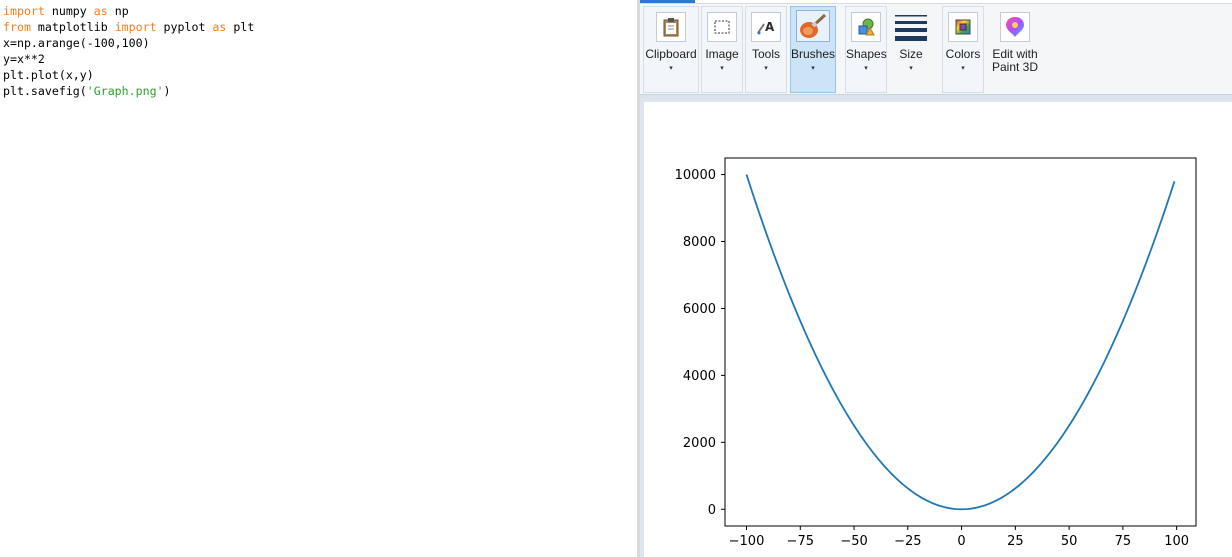 This screenshot has width=1232, height=557. What do you see at coordinates (722, 27) in the screenshot?
I see `select-icon` at bounding box center [722, 27].